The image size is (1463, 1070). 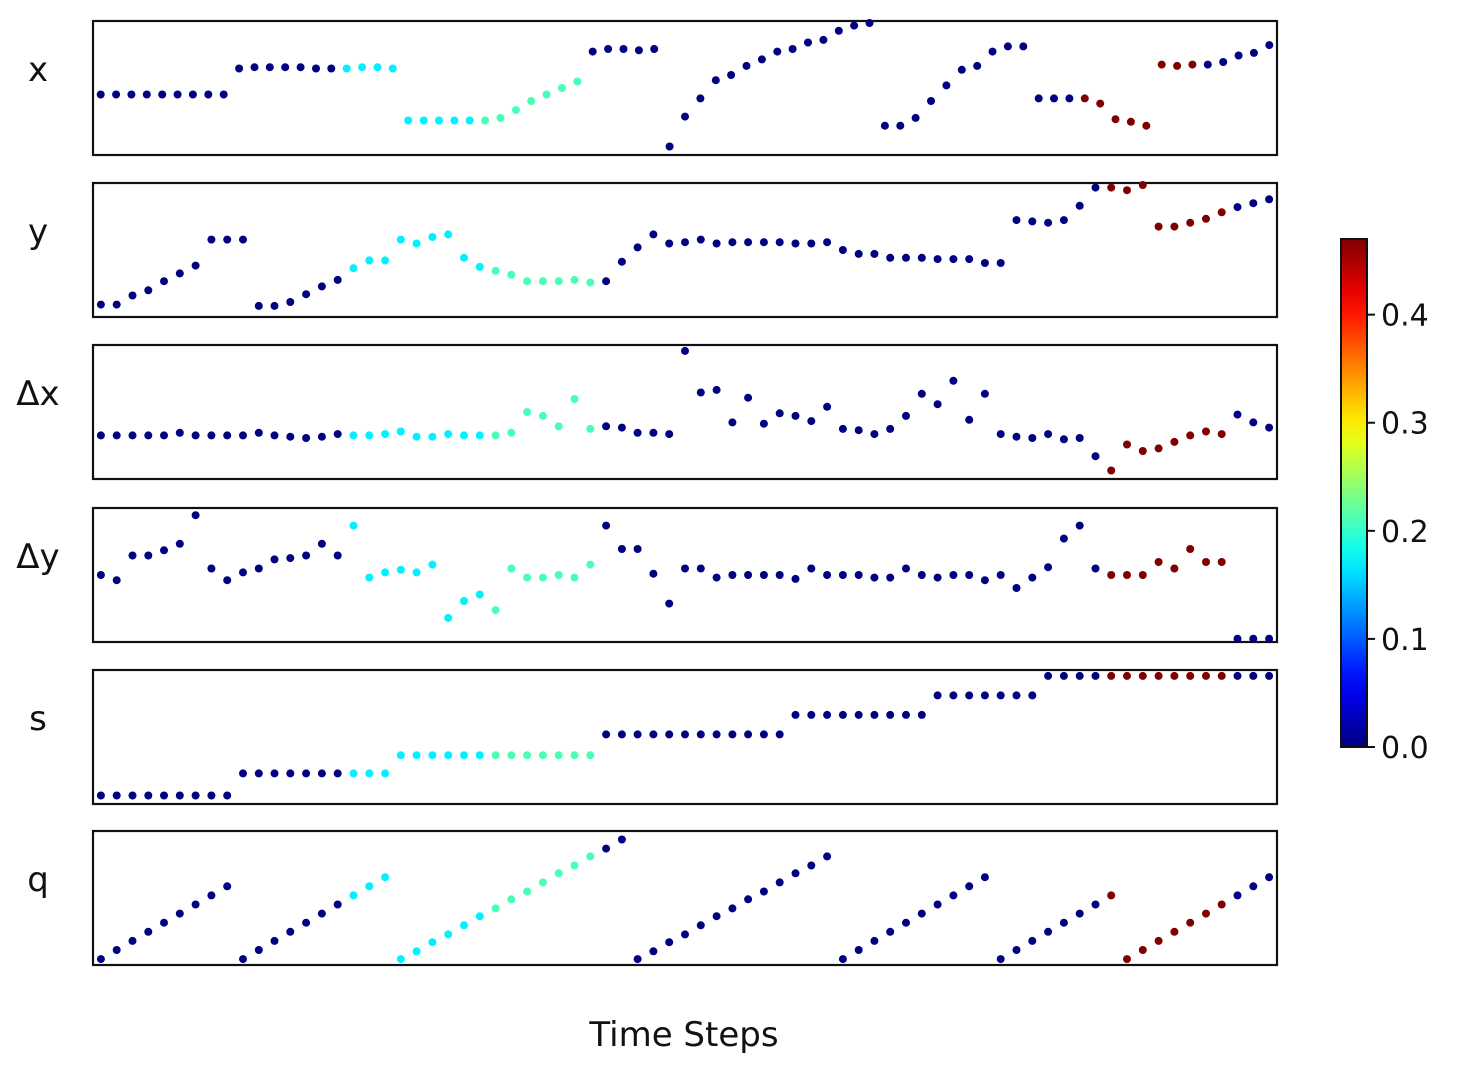 I want to click on colorbar-tick-label: 0.0, so click(x=1405, y=748).